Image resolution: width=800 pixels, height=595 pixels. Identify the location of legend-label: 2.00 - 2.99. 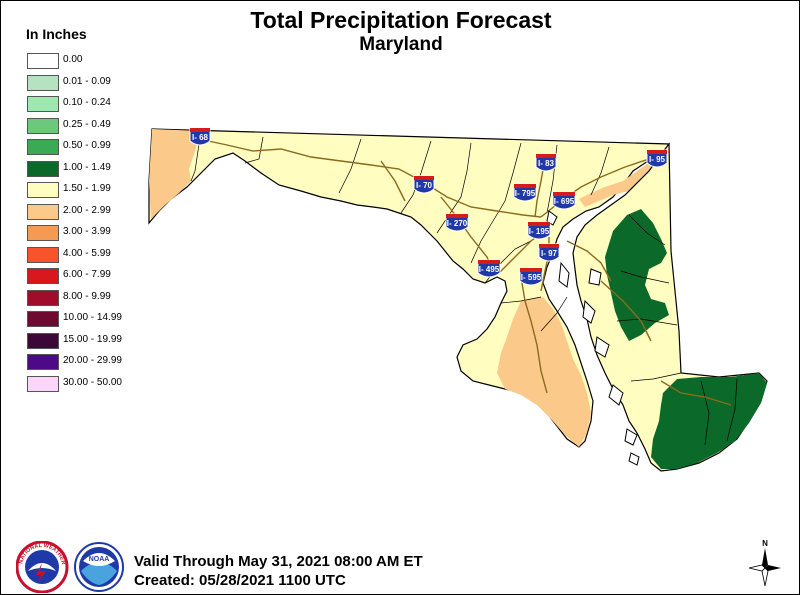
(87, 210).